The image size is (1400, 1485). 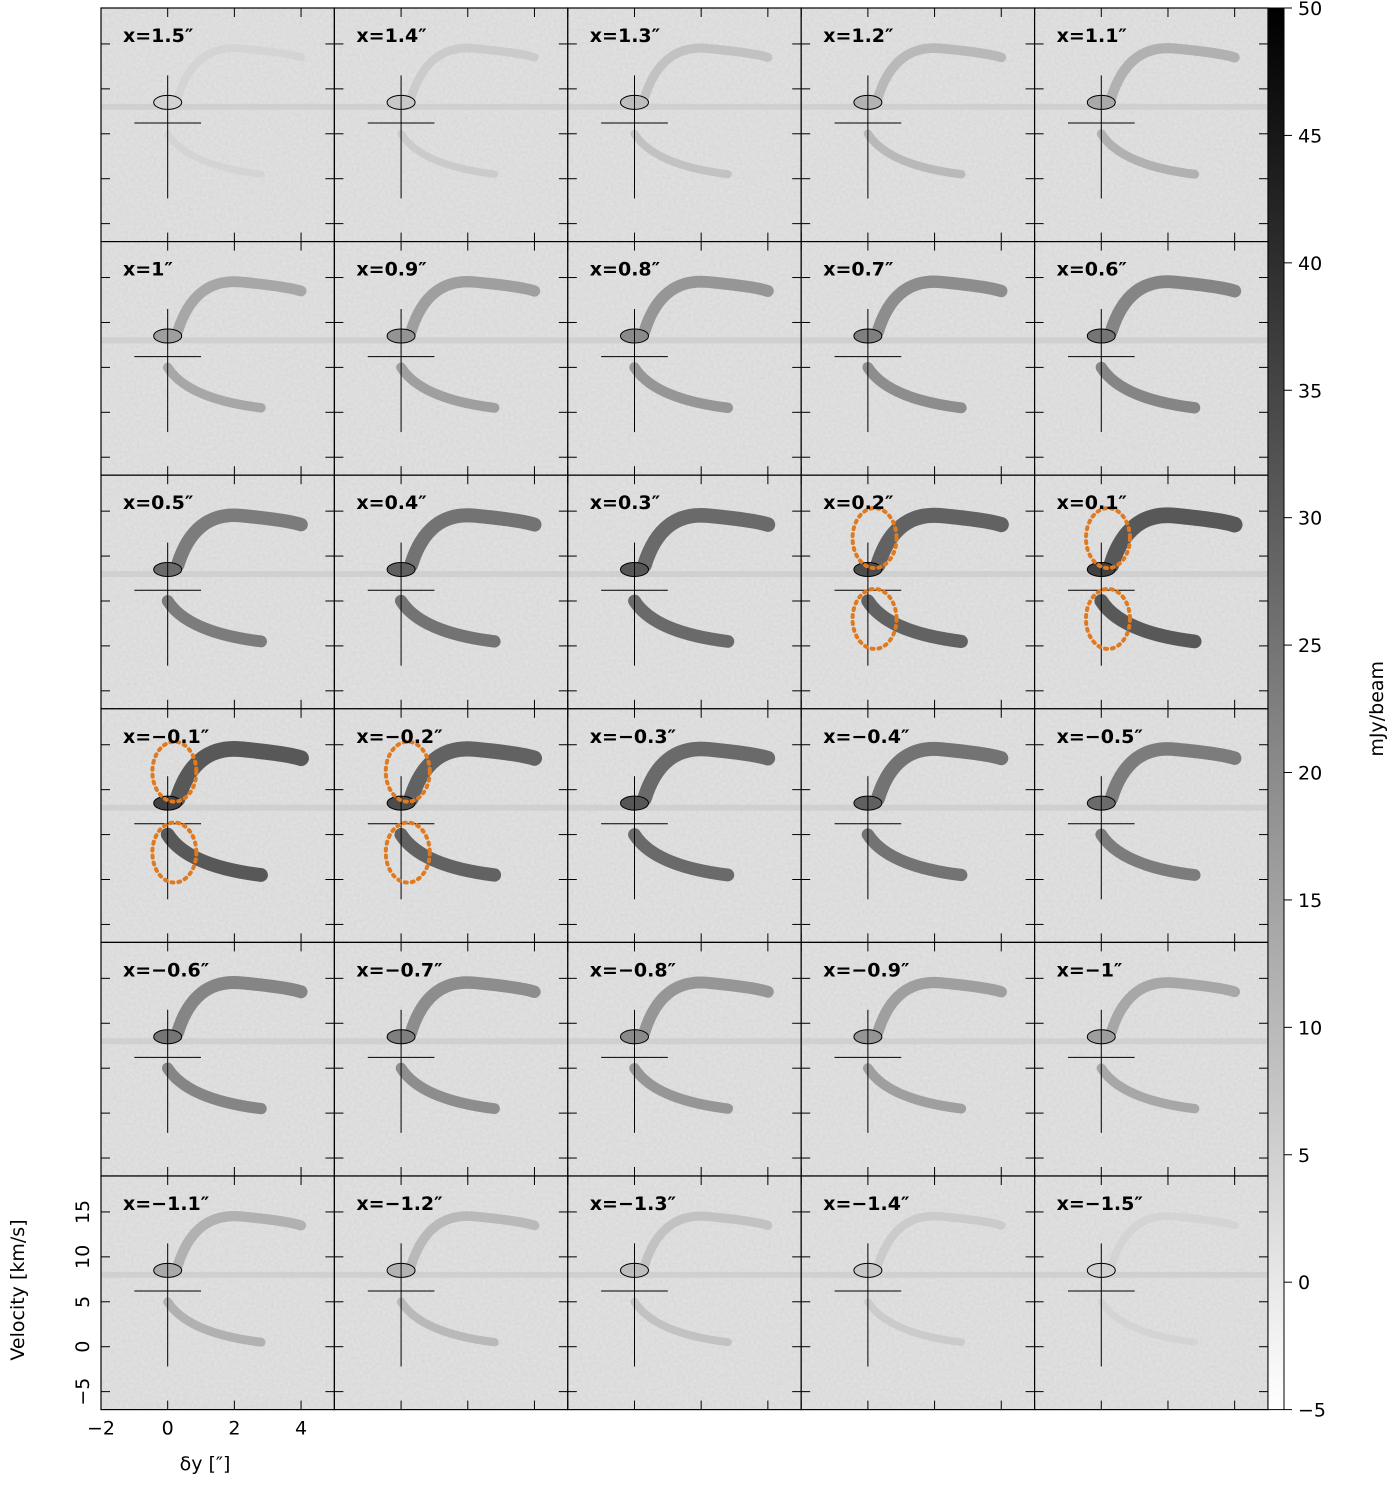 What do you see at coordinates (1312, 1411) in the screenshot?
I see `colorbar-tick-label: −5` at bounding box center [1312, 1411].